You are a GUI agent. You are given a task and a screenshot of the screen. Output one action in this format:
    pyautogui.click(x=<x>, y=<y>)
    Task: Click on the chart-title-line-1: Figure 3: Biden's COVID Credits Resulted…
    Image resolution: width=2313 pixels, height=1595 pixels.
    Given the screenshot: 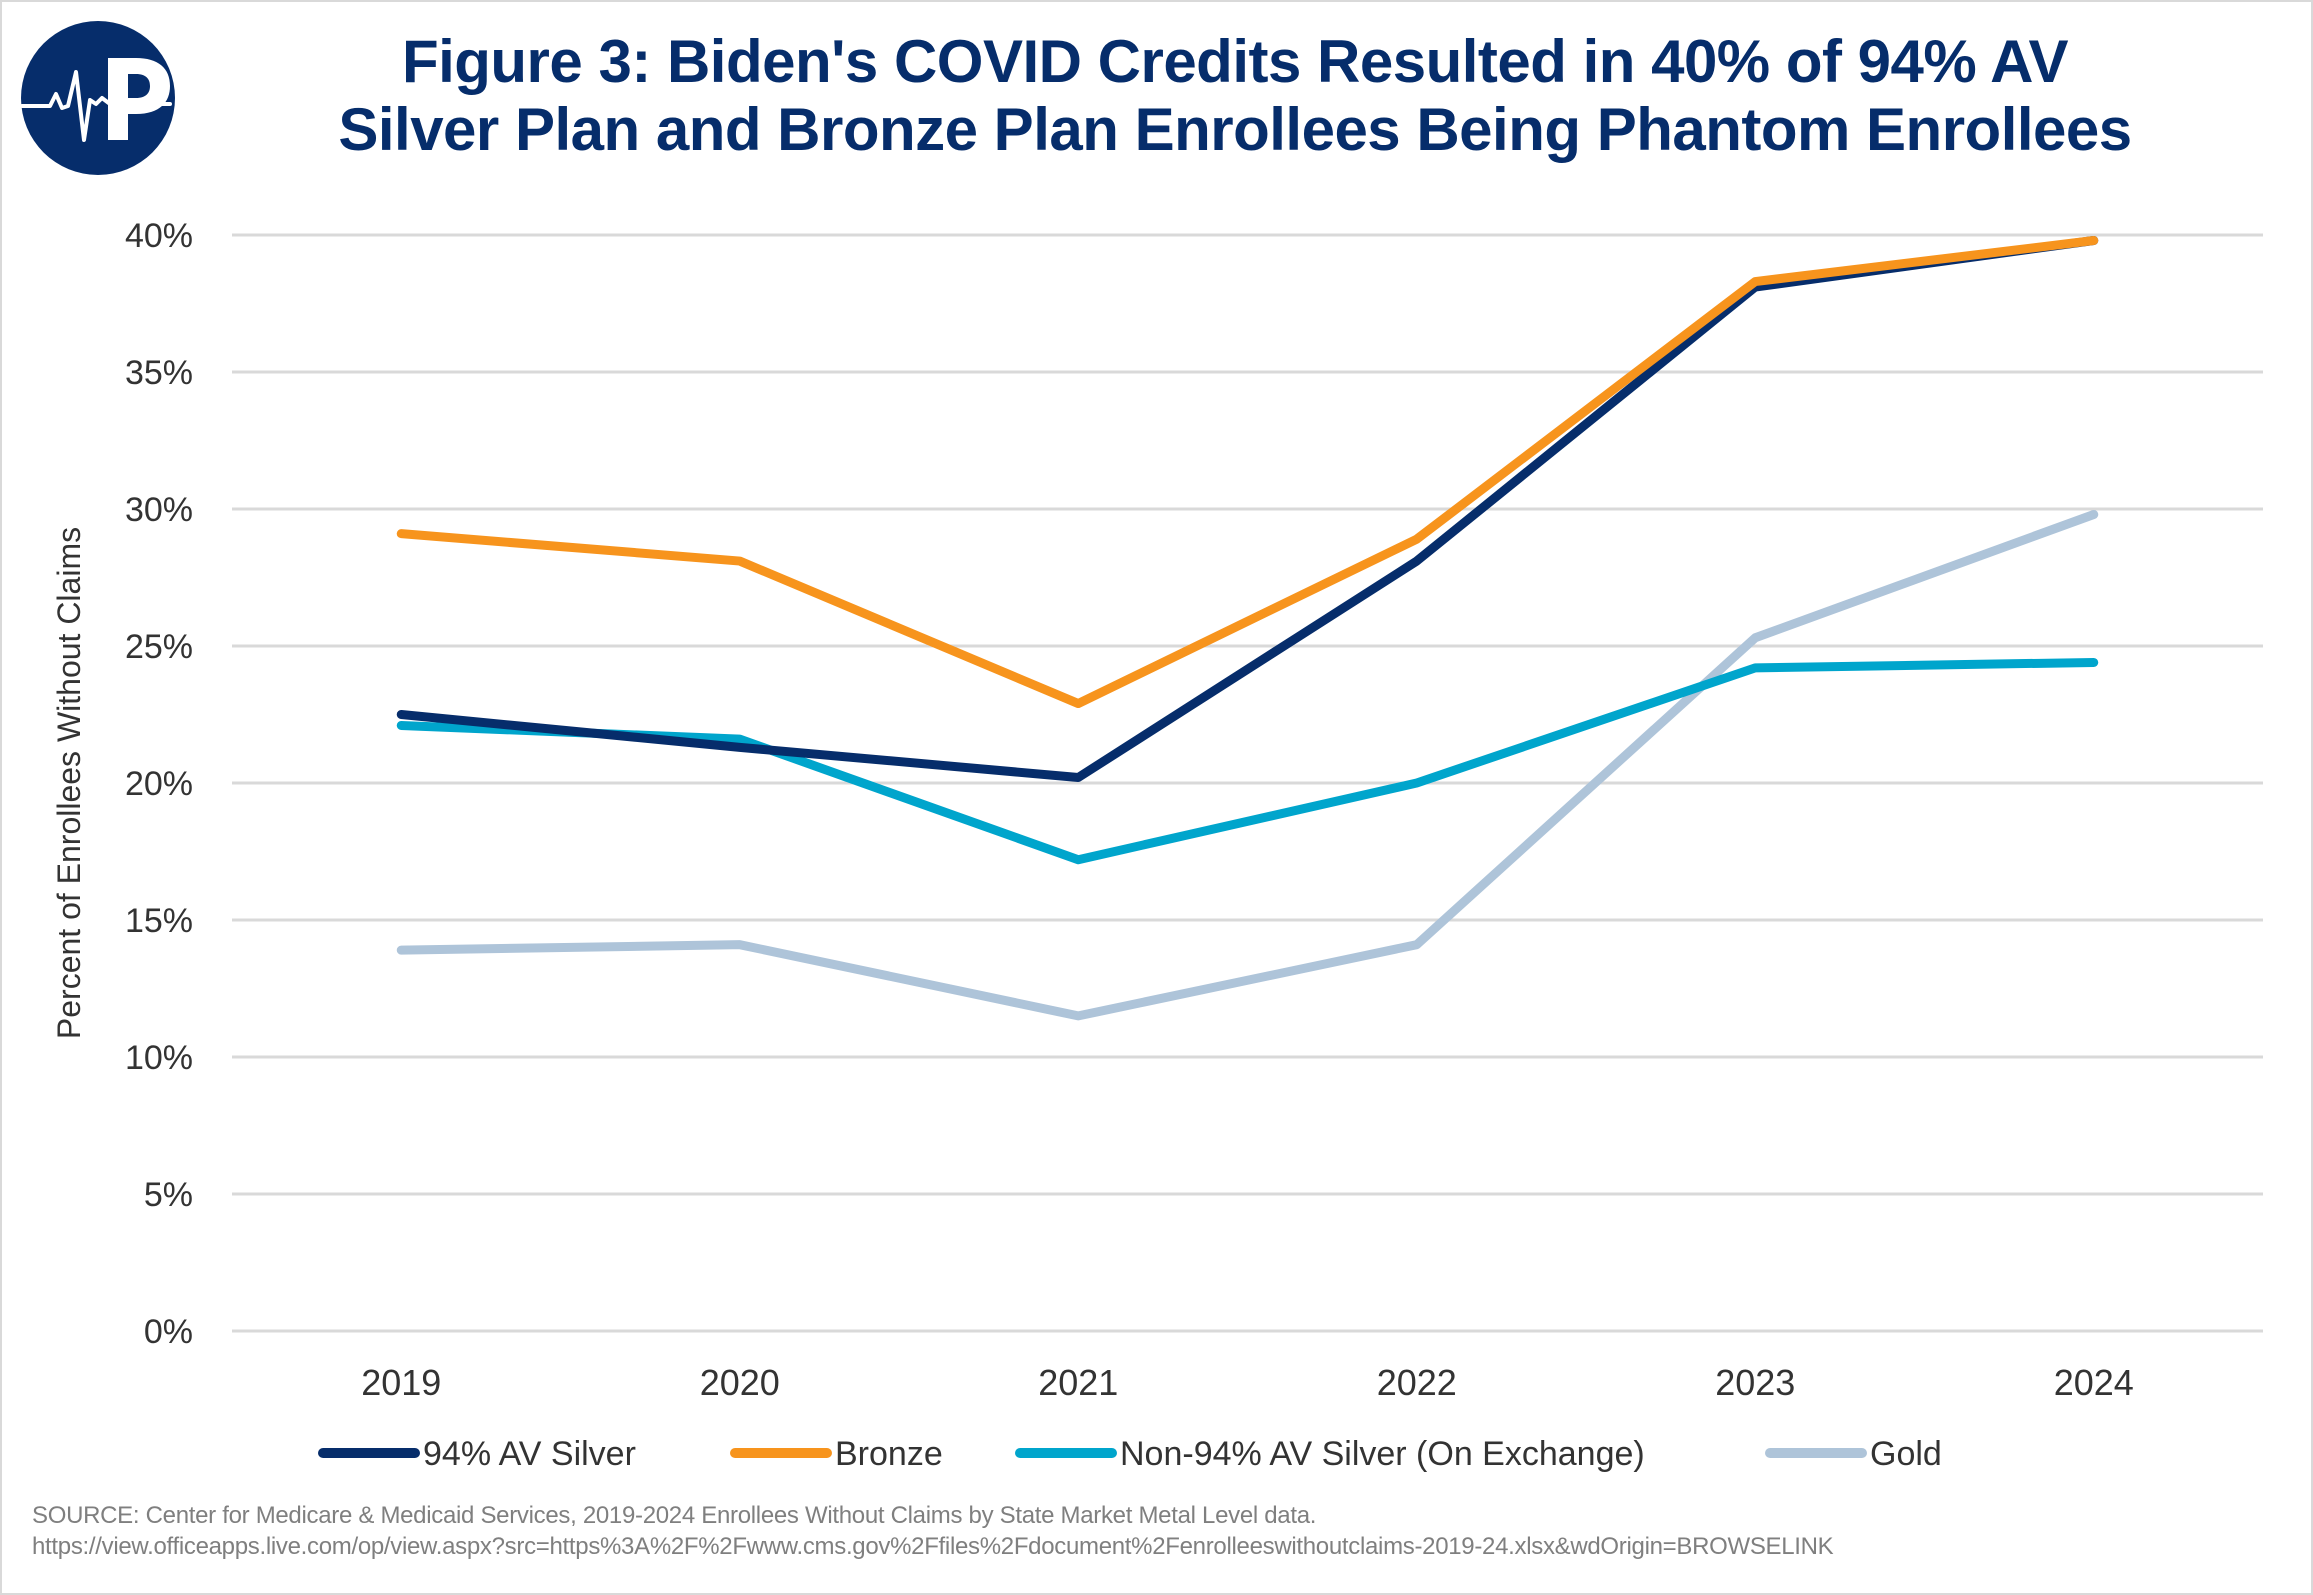 What is the action you would take?
    pyautogui.click(x=1235, y=61)
    